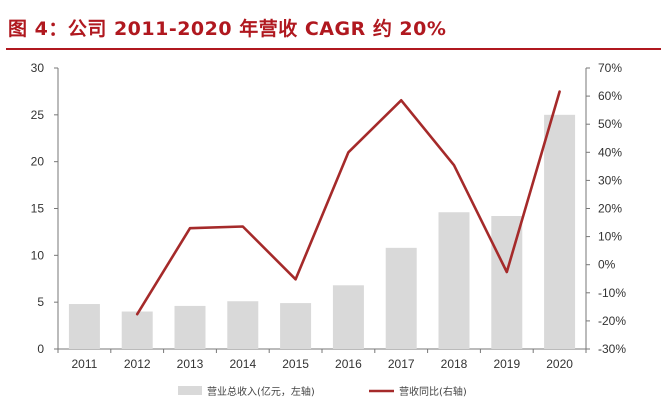 The image size is (665, 406). I want to click on right-axis-labels: -30% -20% -10% 0% 10% 20% 30% 40% 50% 60% 70%, so click(612, 208).